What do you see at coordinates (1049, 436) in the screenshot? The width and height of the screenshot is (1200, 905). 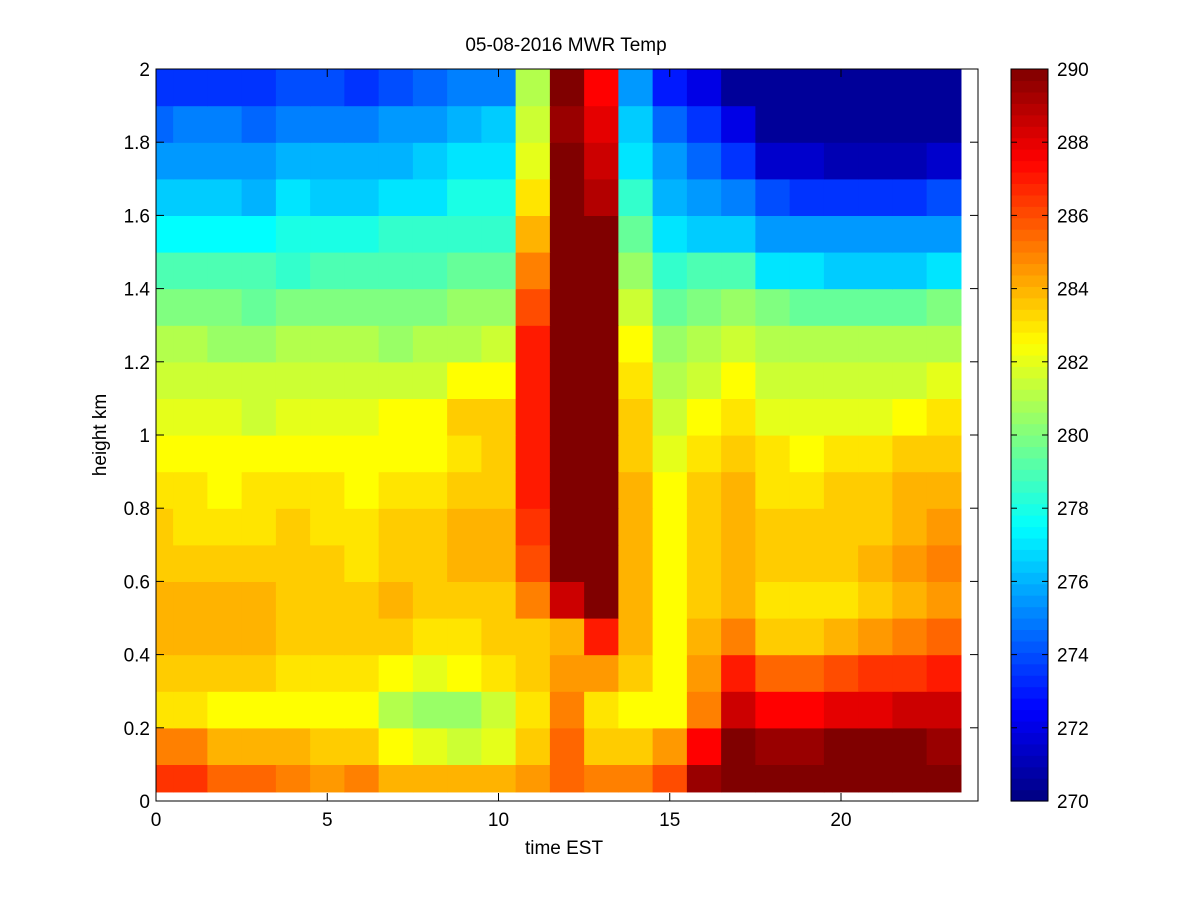 I see `colorbar: 270 272 274 276 278 280 282 284 286 288 290` at bounding box center [1049, 436].